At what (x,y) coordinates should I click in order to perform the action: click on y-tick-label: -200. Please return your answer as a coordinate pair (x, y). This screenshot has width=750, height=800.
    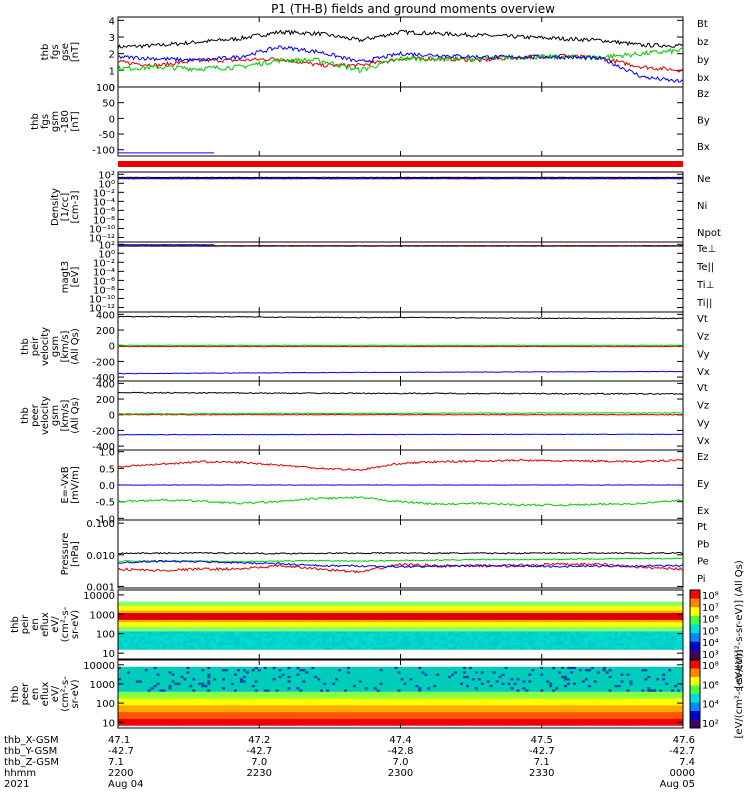
    Looking at the image, I should click on (103, 431).